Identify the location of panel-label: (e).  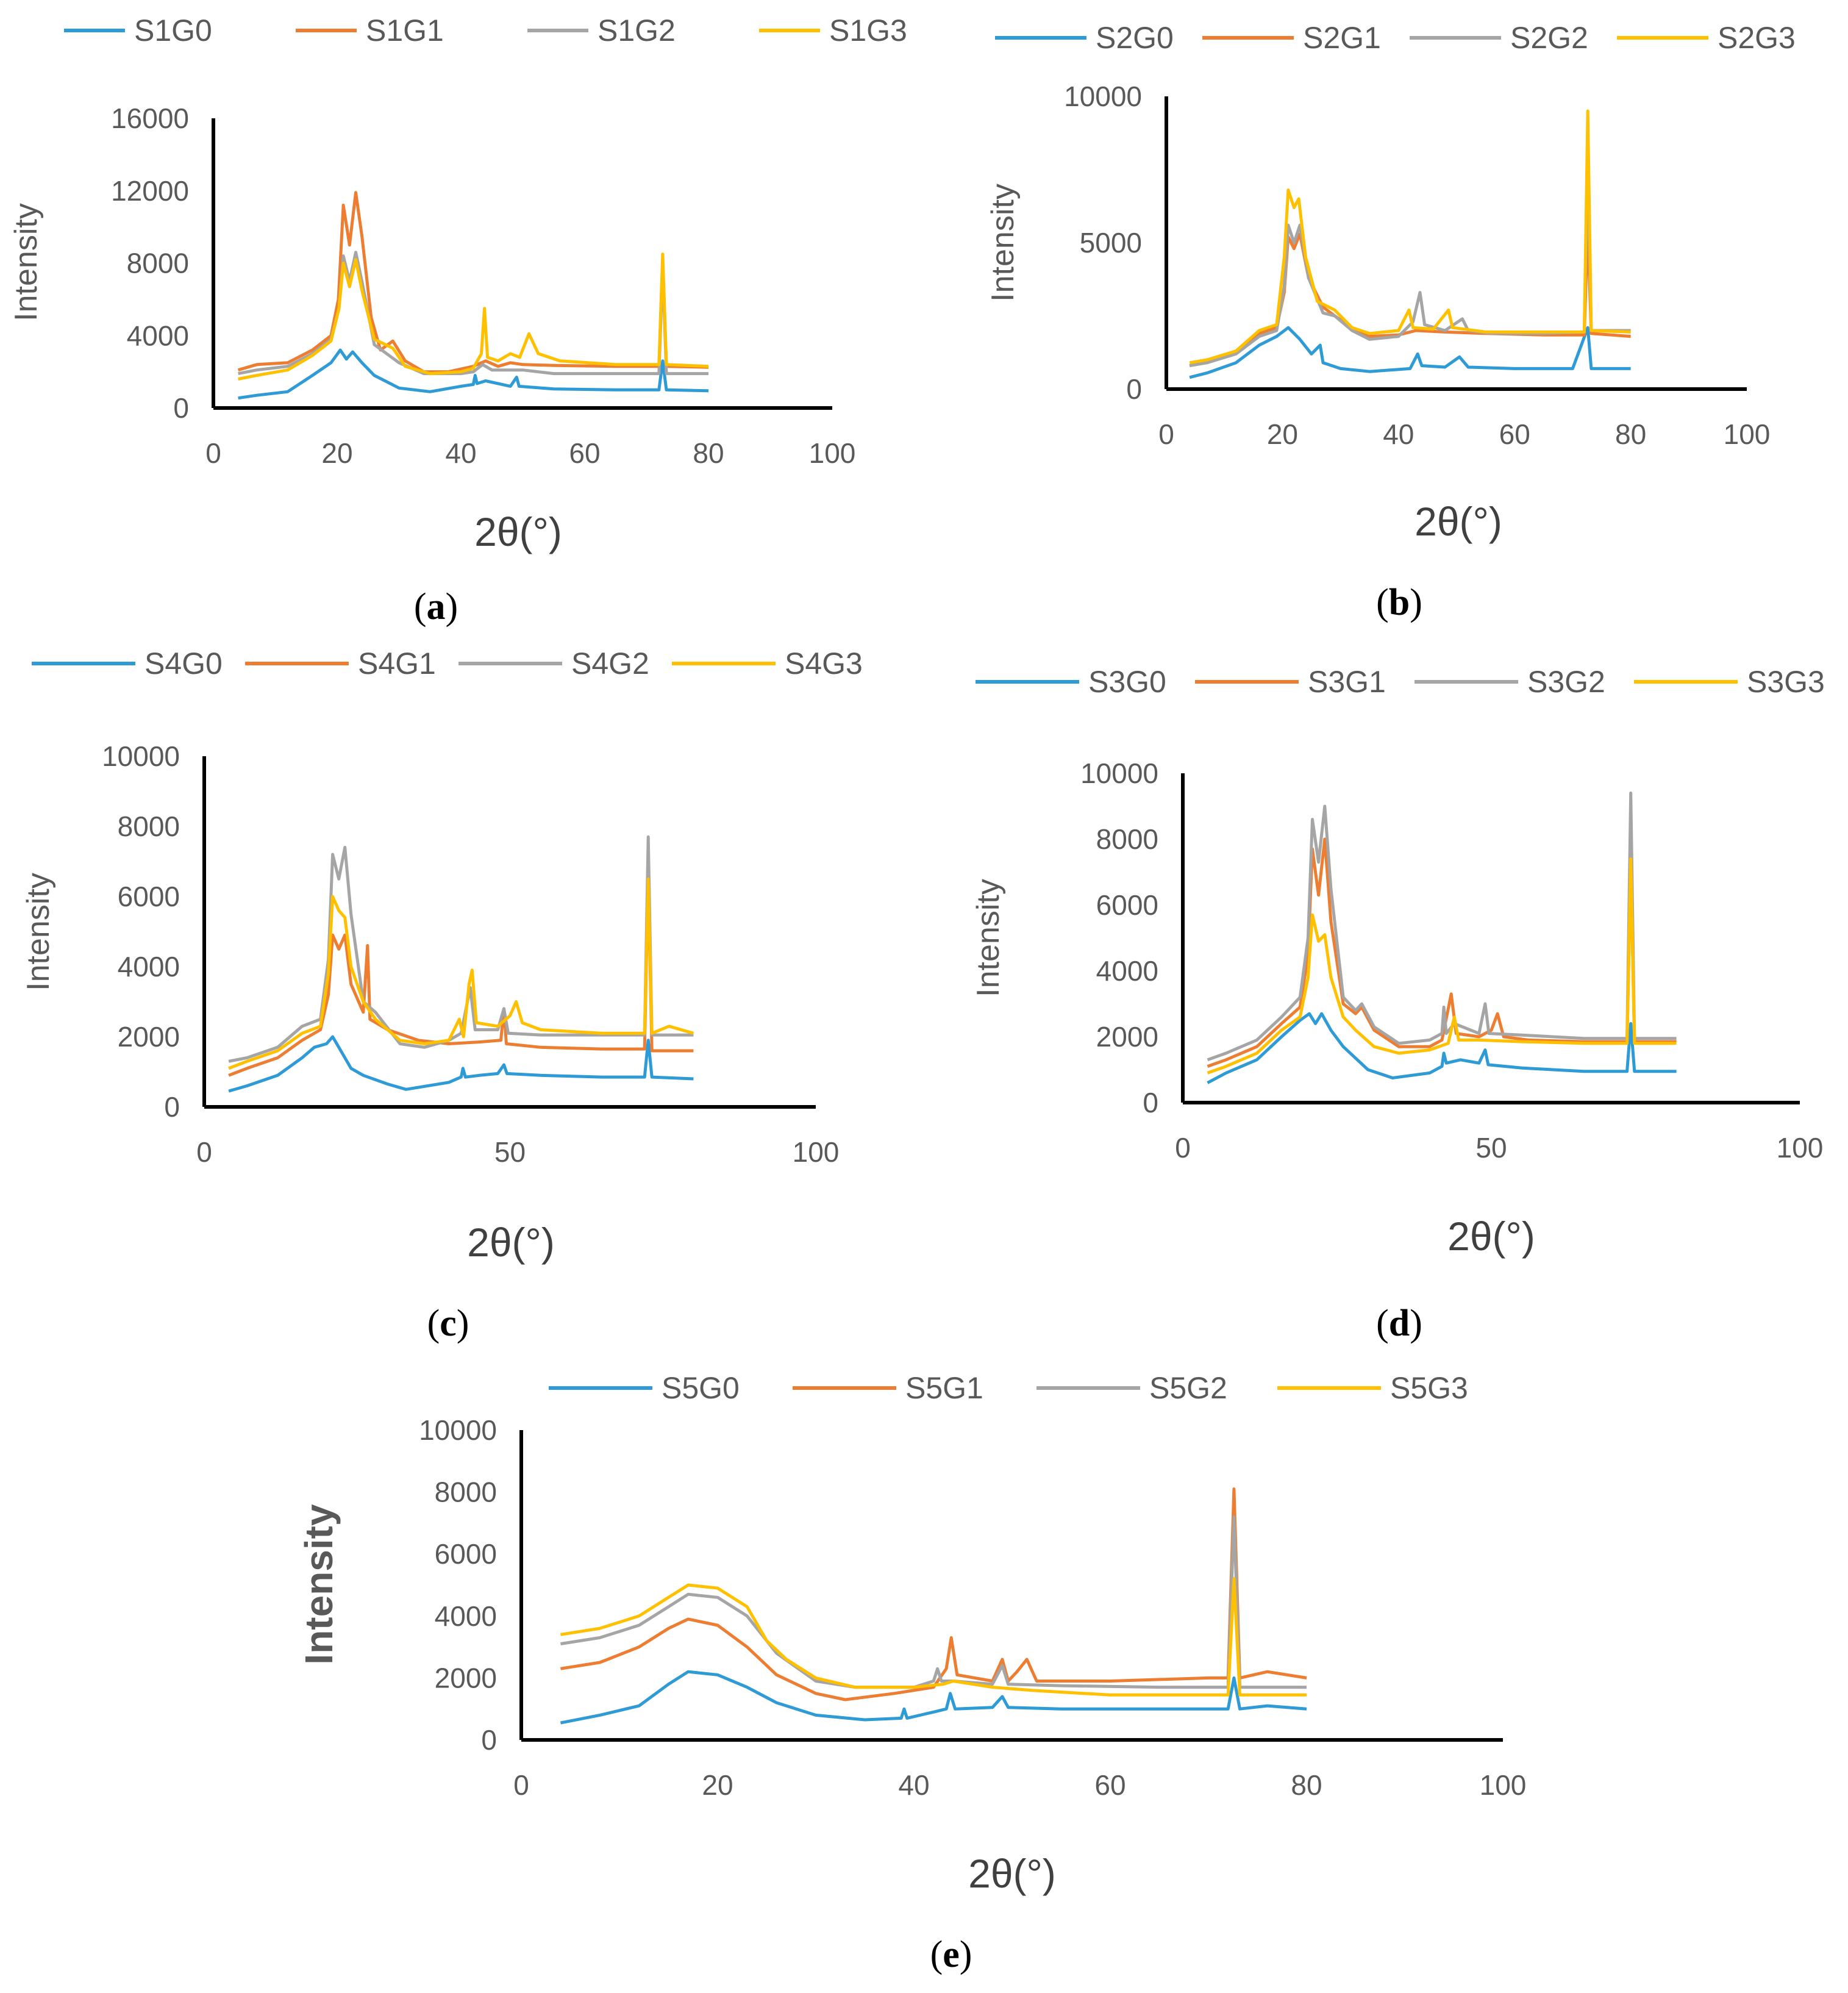
(951, 1954).